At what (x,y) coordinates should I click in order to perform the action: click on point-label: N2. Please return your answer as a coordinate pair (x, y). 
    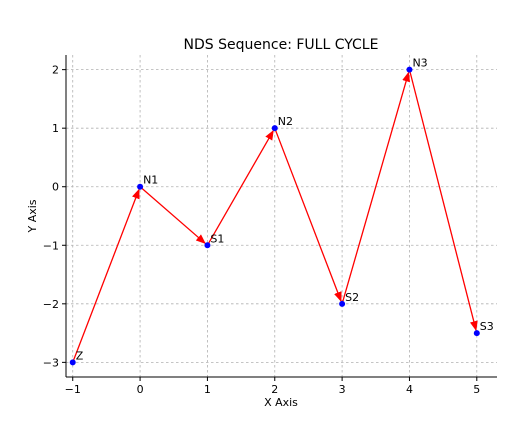
    Looking at the image, I should click on (285, 121).